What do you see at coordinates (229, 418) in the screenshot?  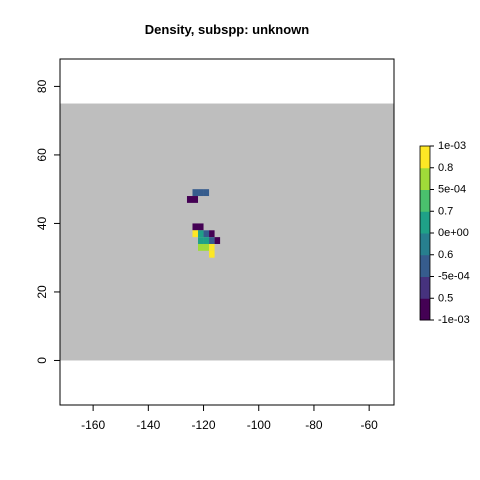 I see `x-axis: -160 -140 -120 -100 -80 -60` at bounding box center [229, 418].